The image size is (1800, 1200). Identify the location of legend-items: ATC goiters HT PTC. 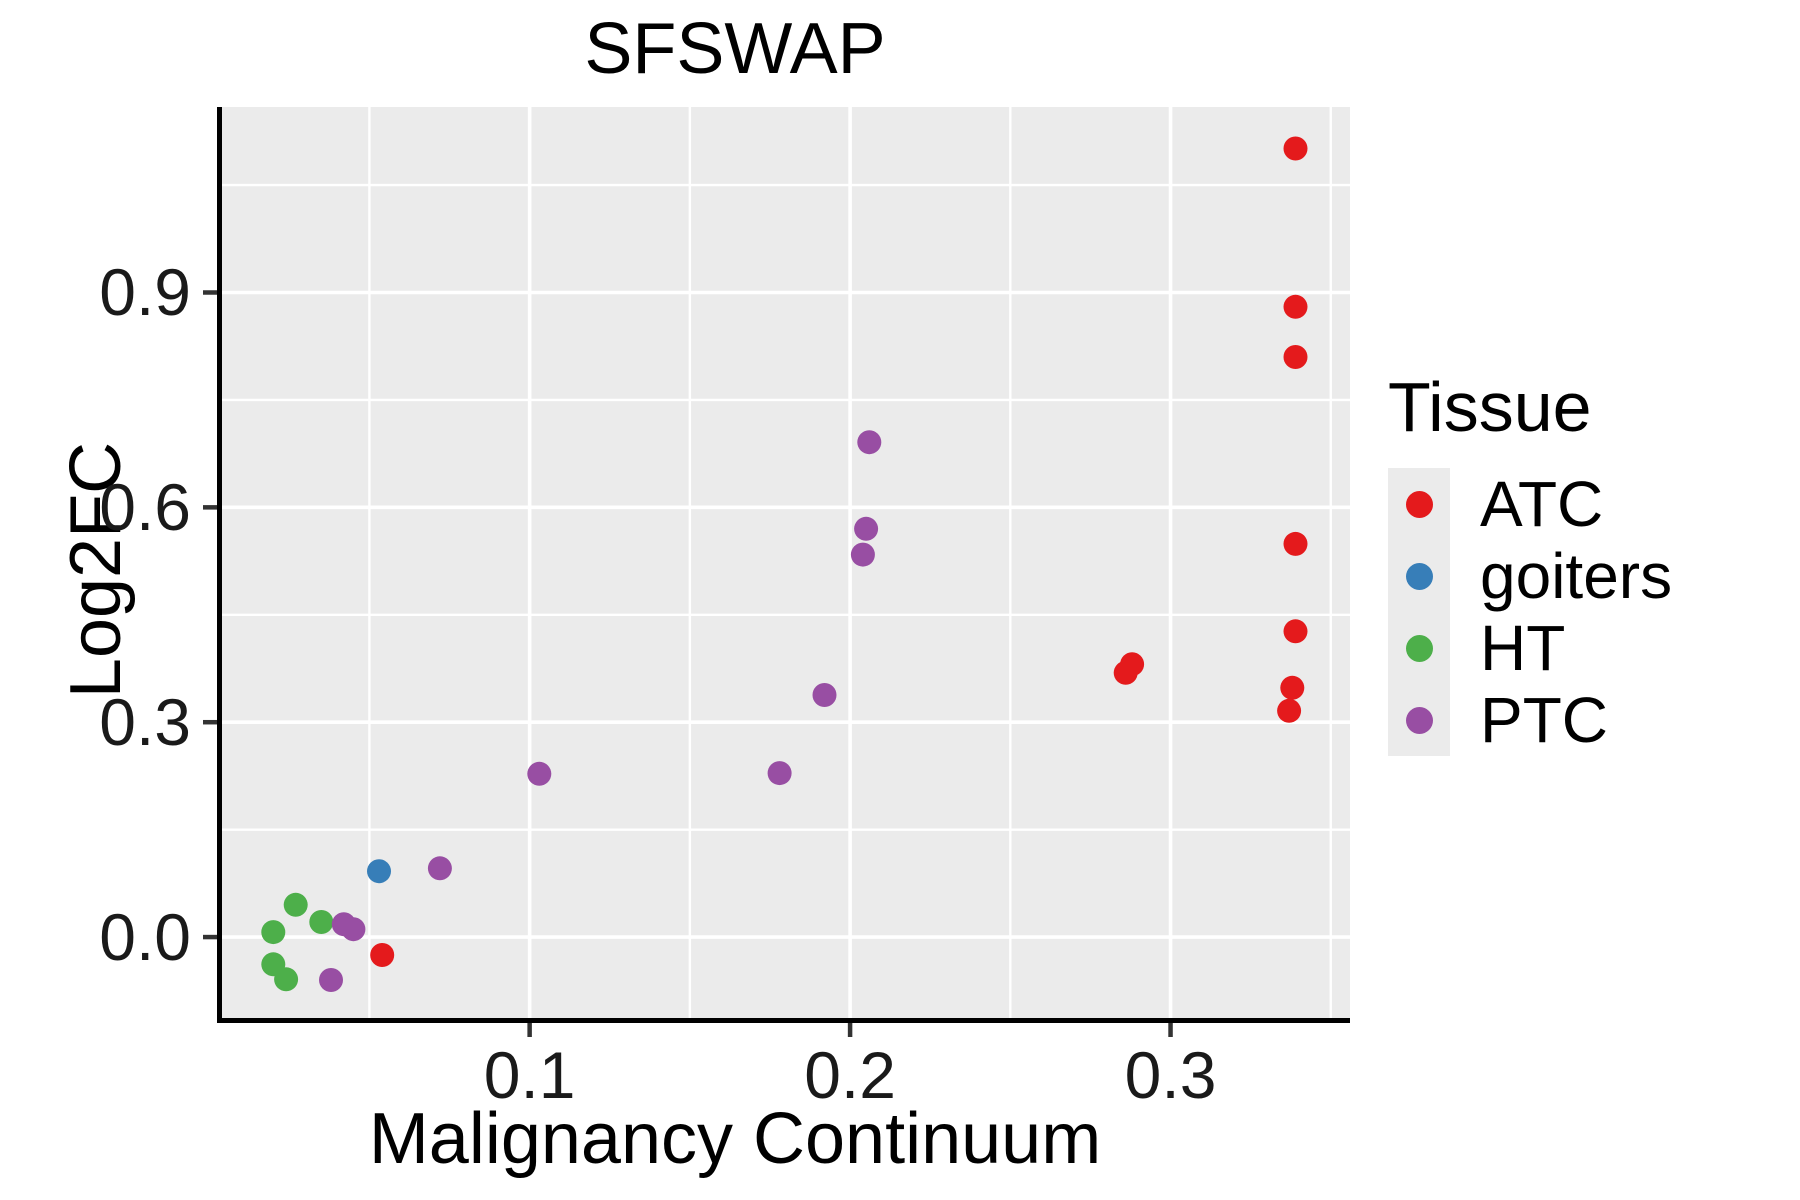
(1530, 612).